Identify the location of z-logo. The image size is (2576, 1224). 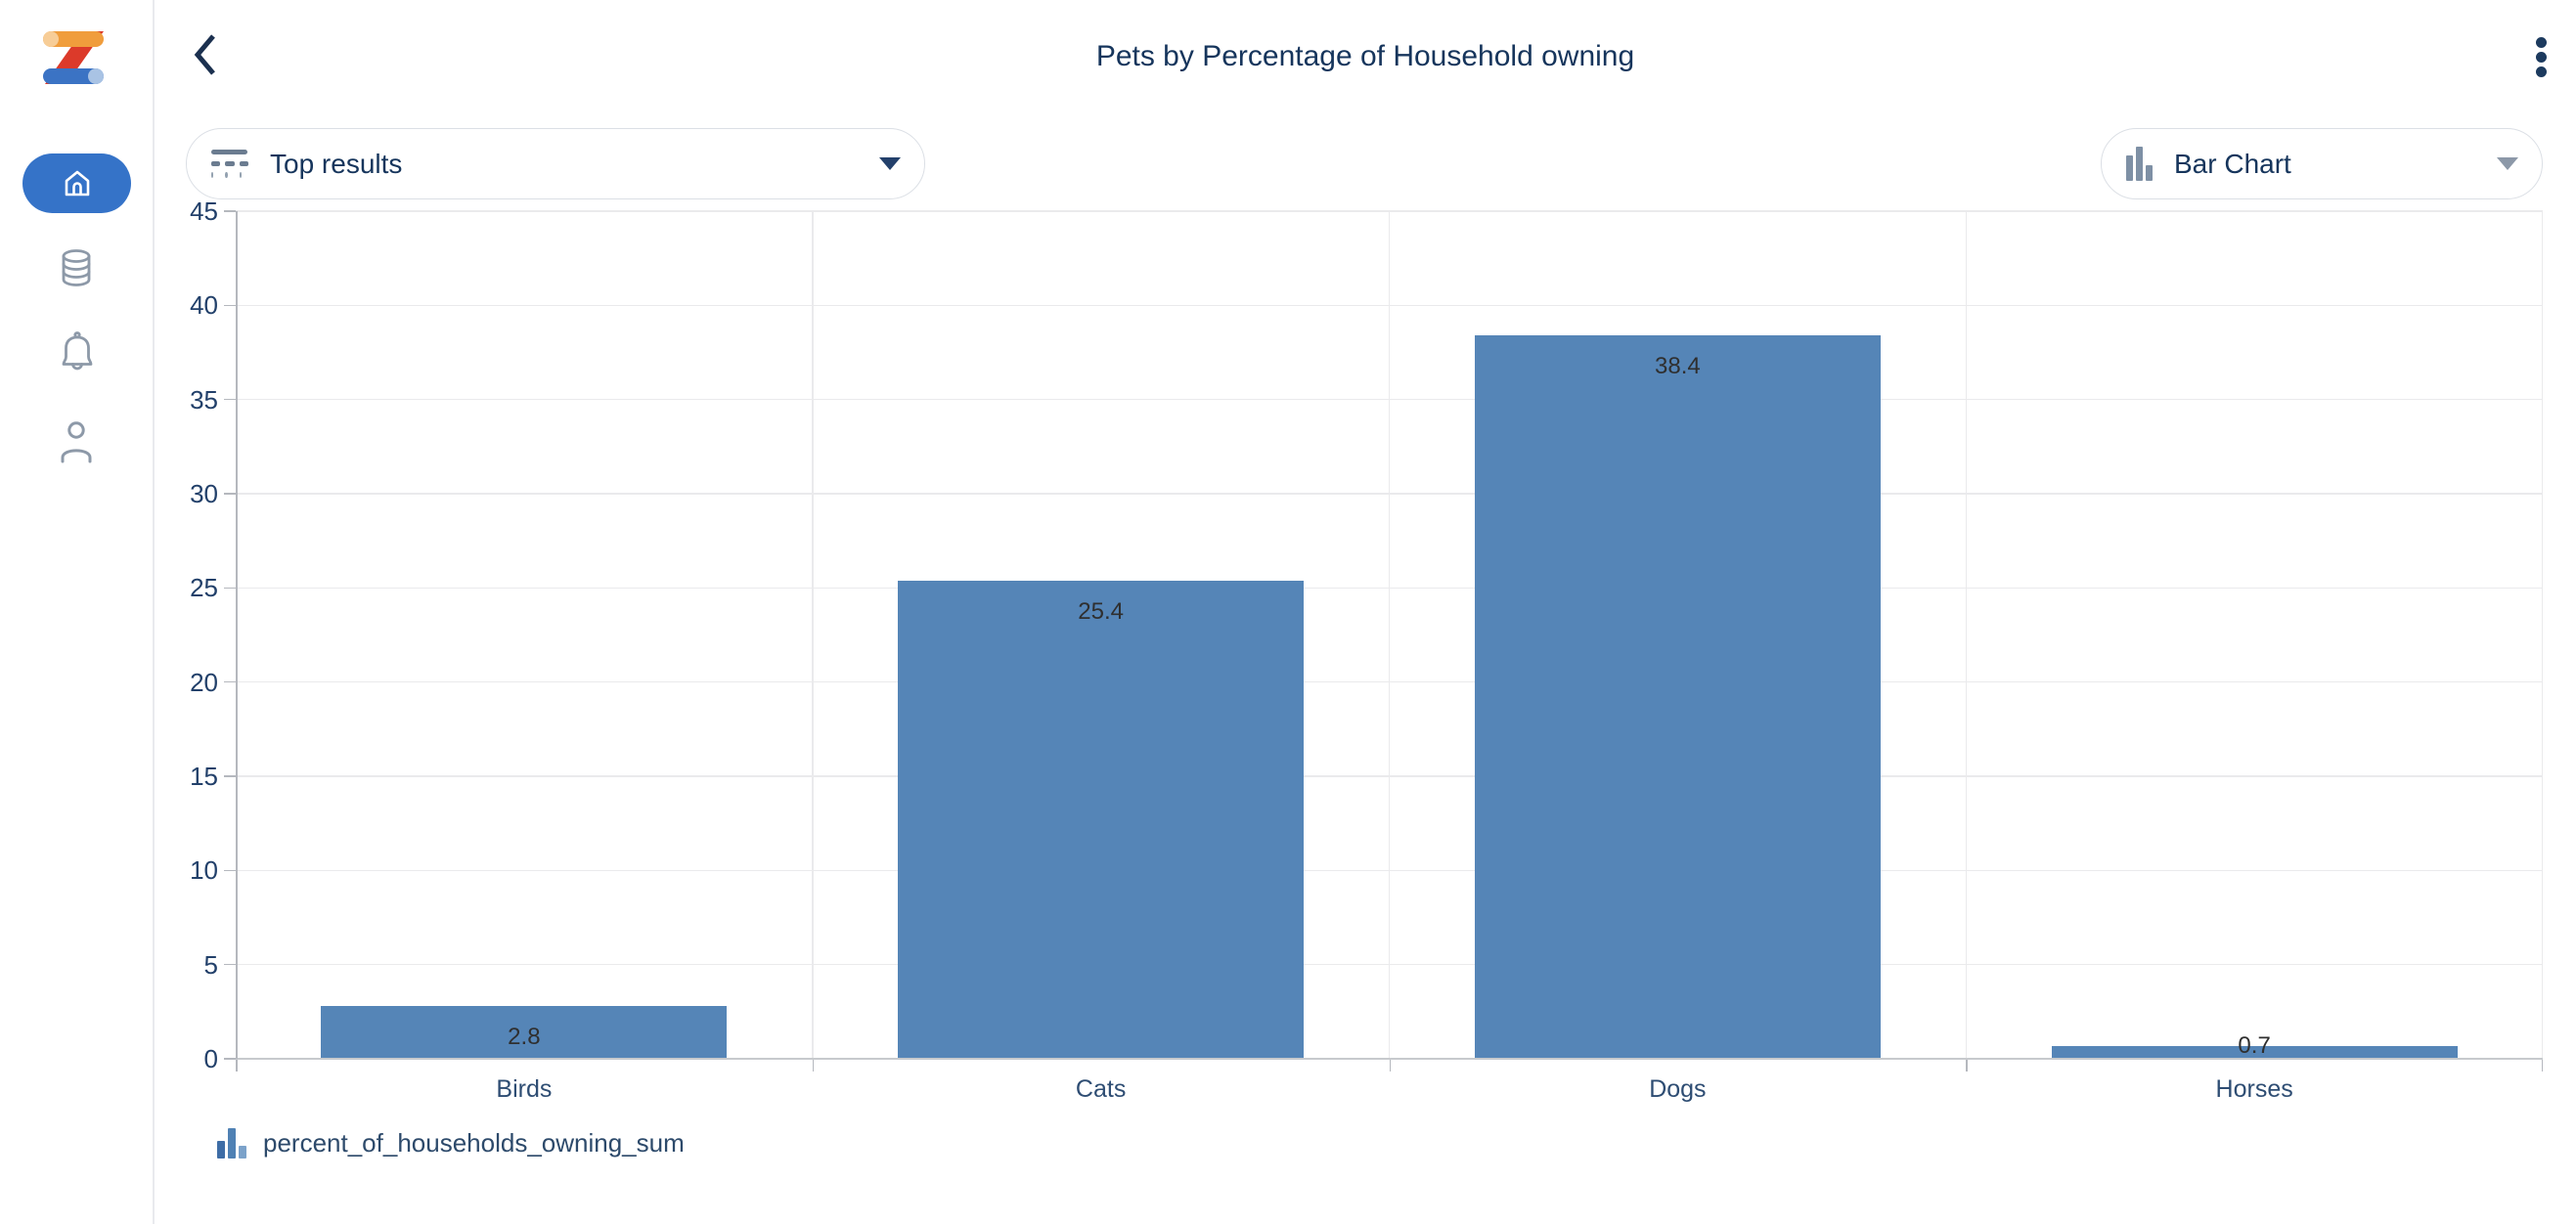
(74, 60).